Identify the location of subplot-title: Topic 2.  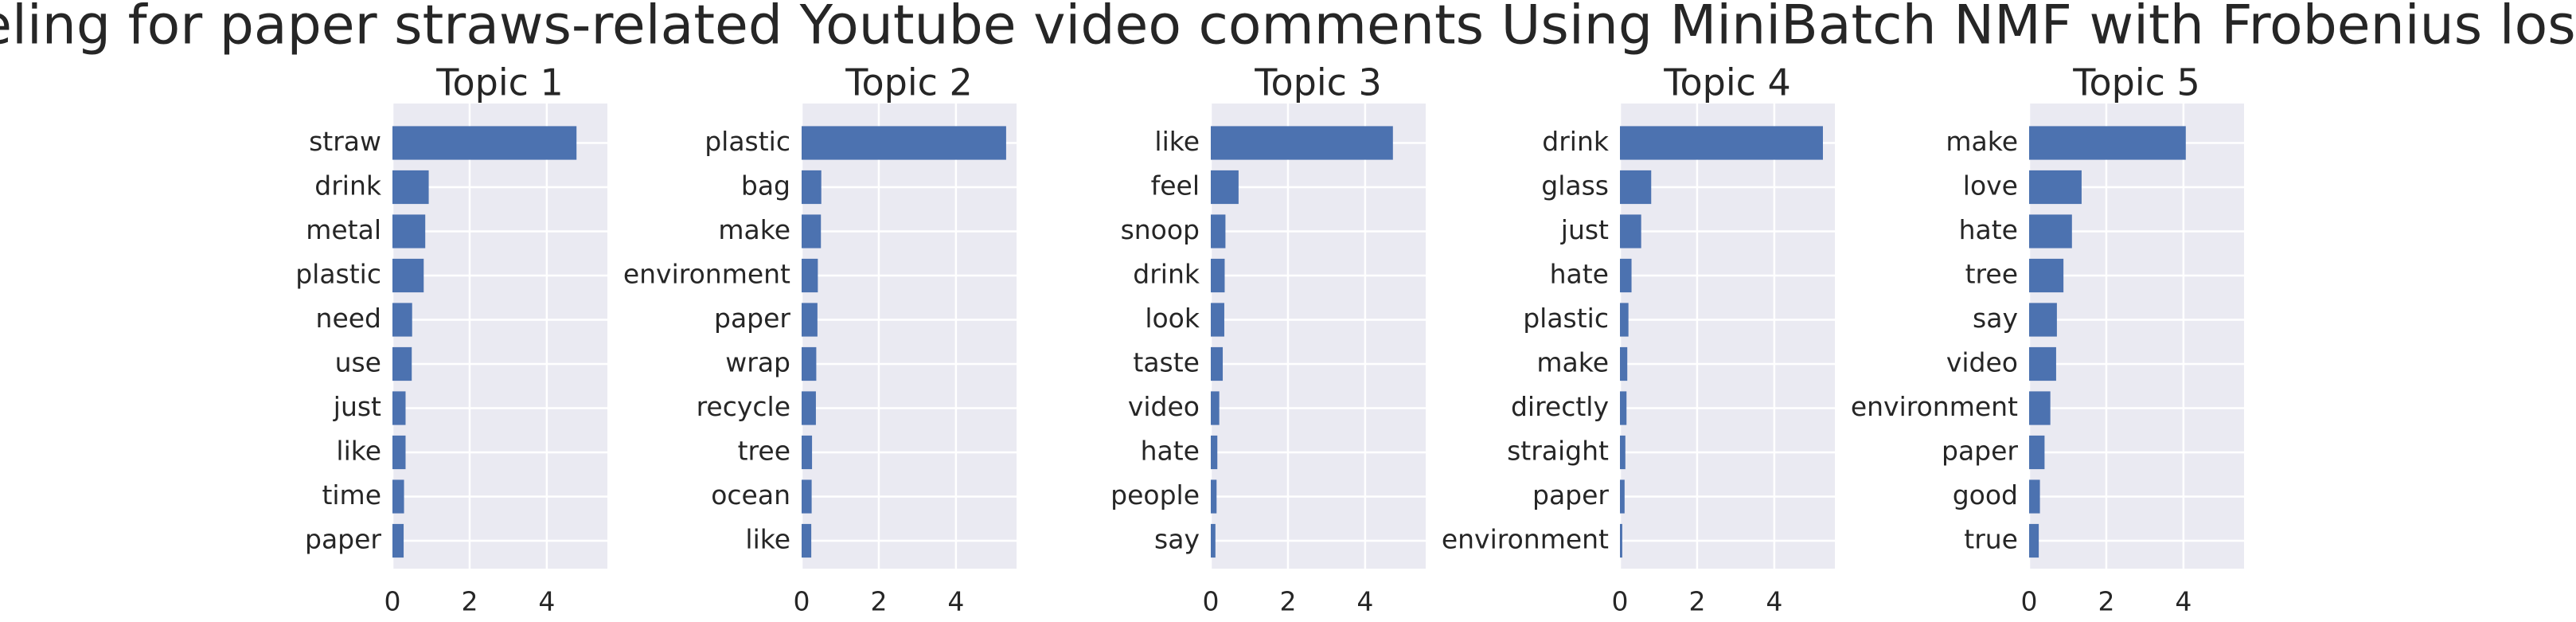
(909, 82).